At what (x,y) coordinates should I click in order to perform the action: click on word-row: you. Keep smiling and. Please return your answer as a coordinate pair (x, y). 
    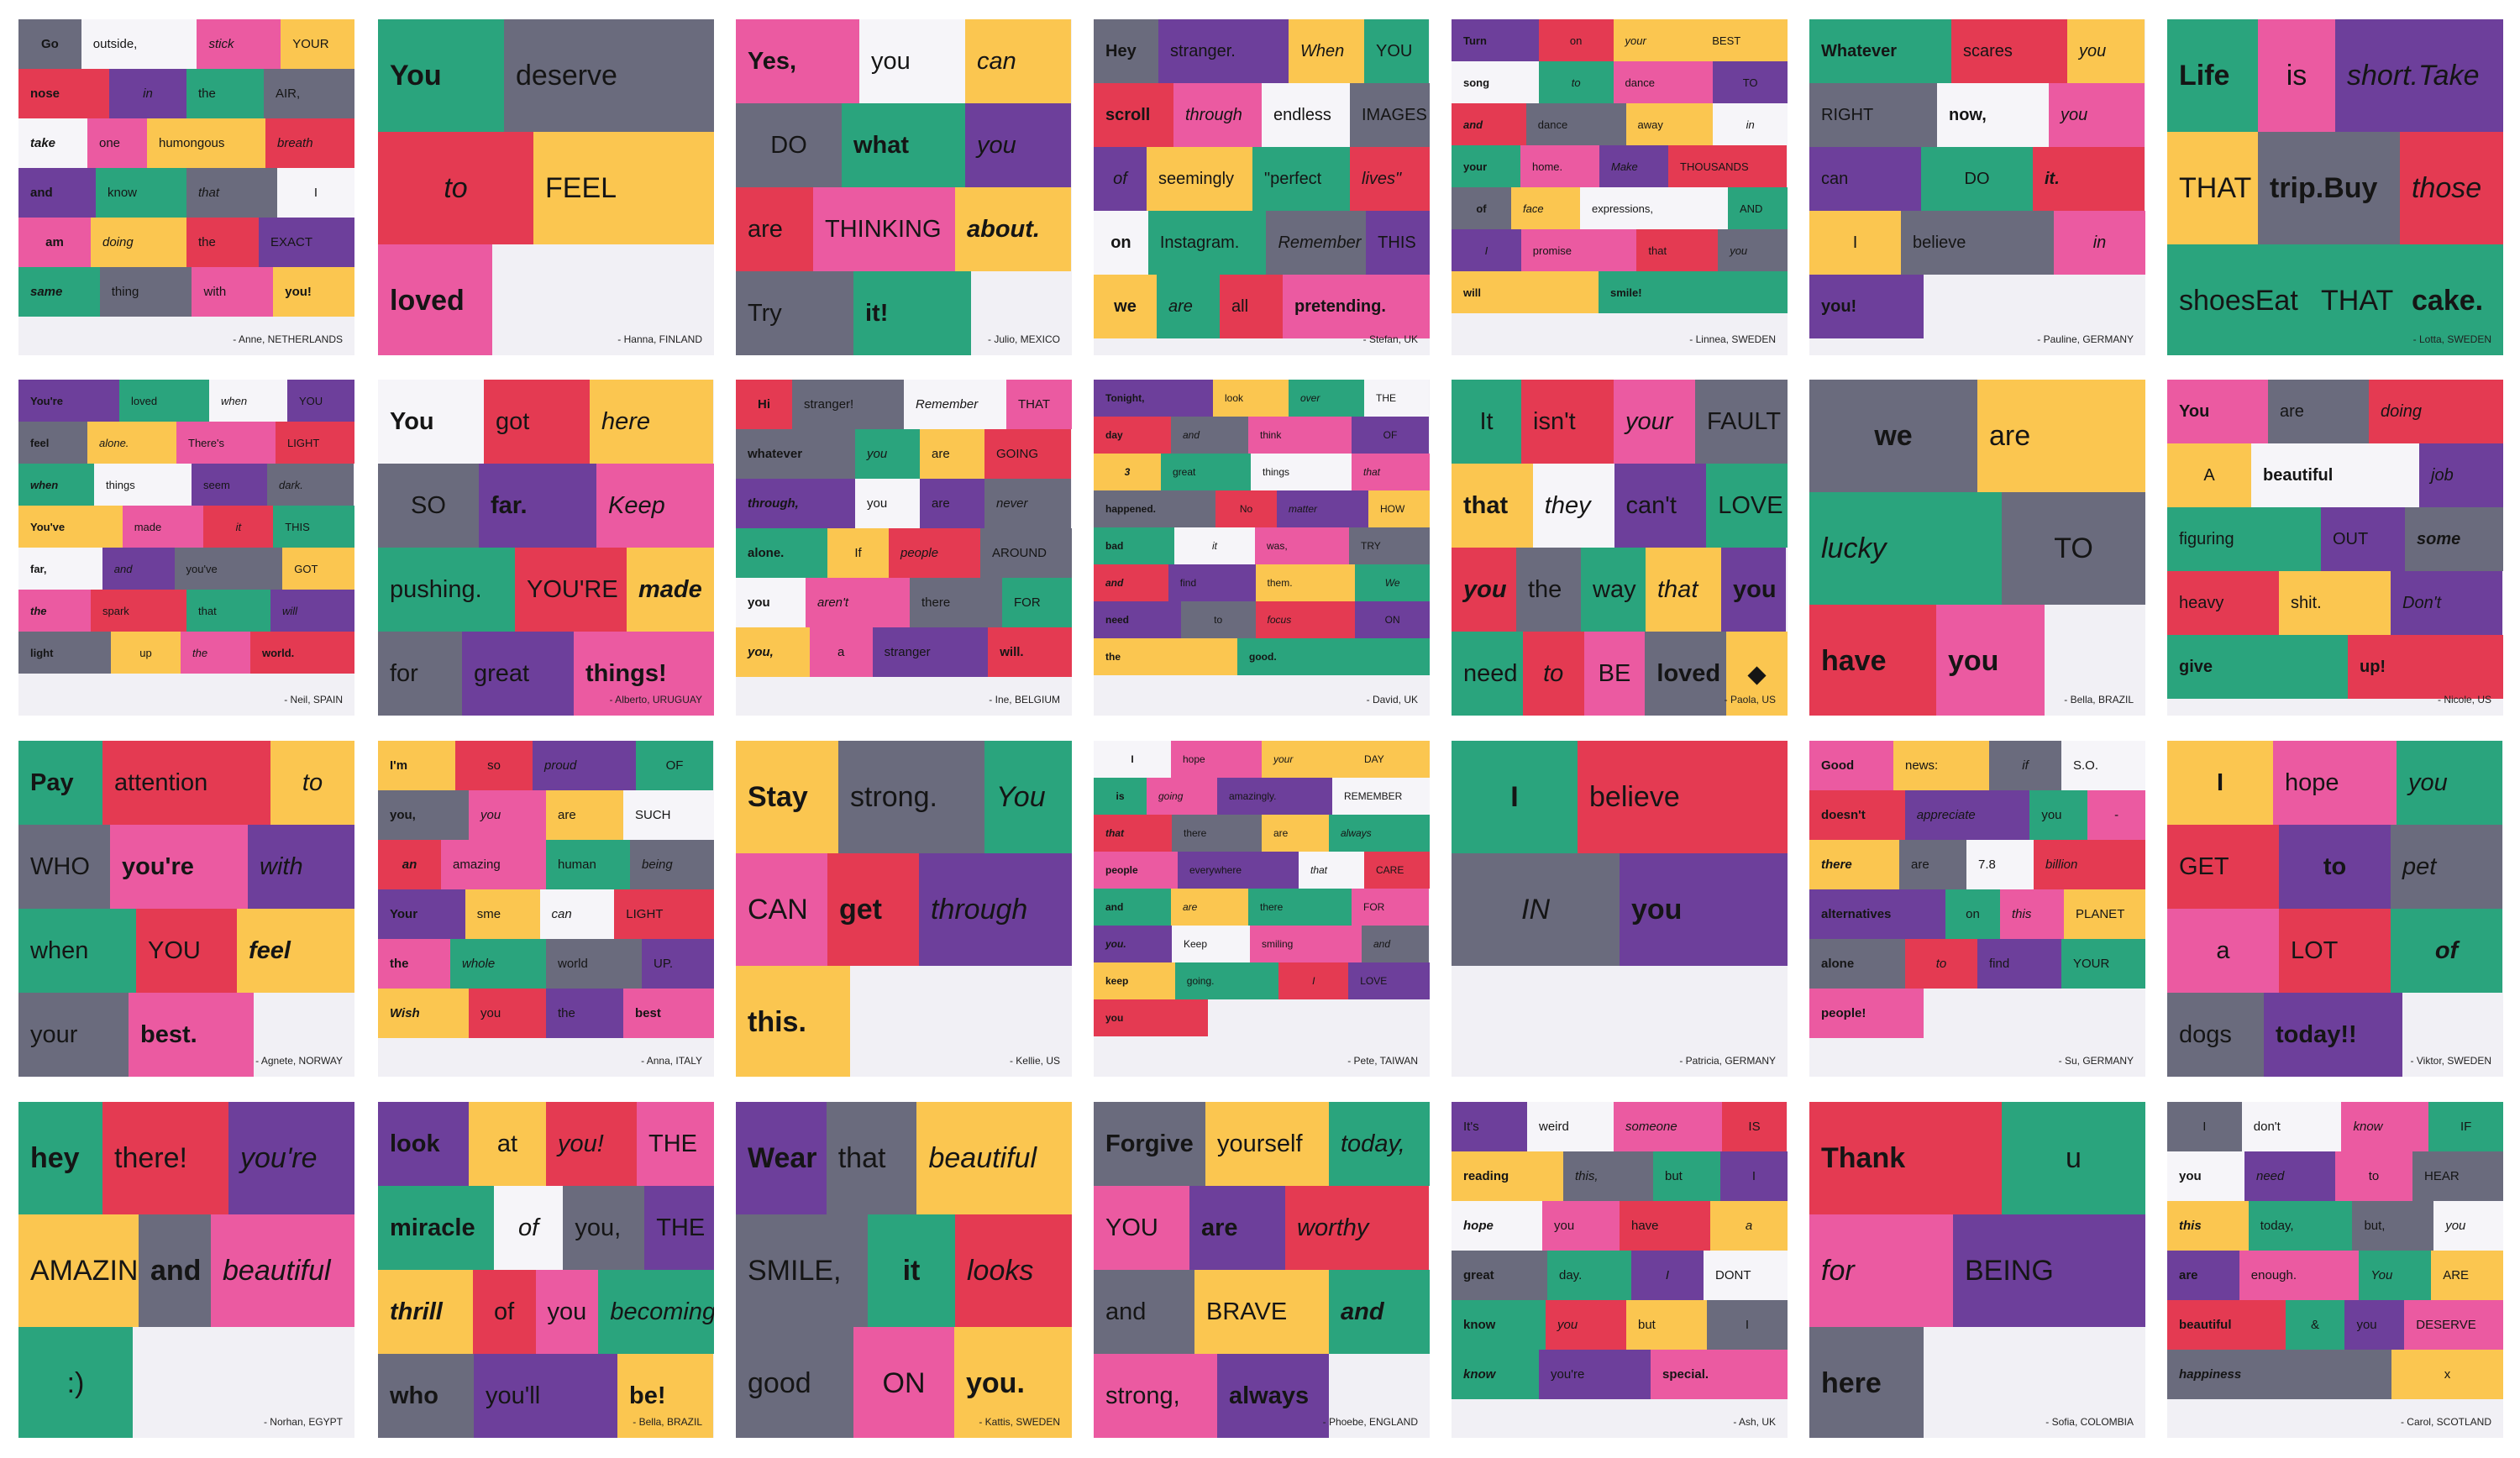
    Looking at the image, I should click on (1262, 944).